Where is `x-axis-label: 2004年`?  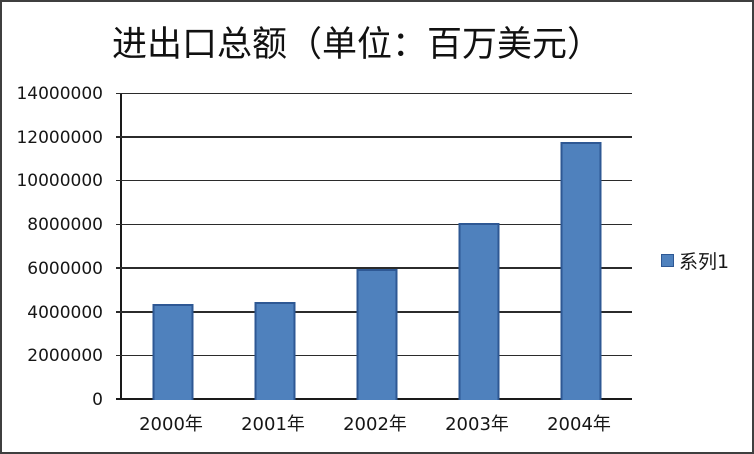 x-axis-label: 2004年 is located at coordinates (579, 424).